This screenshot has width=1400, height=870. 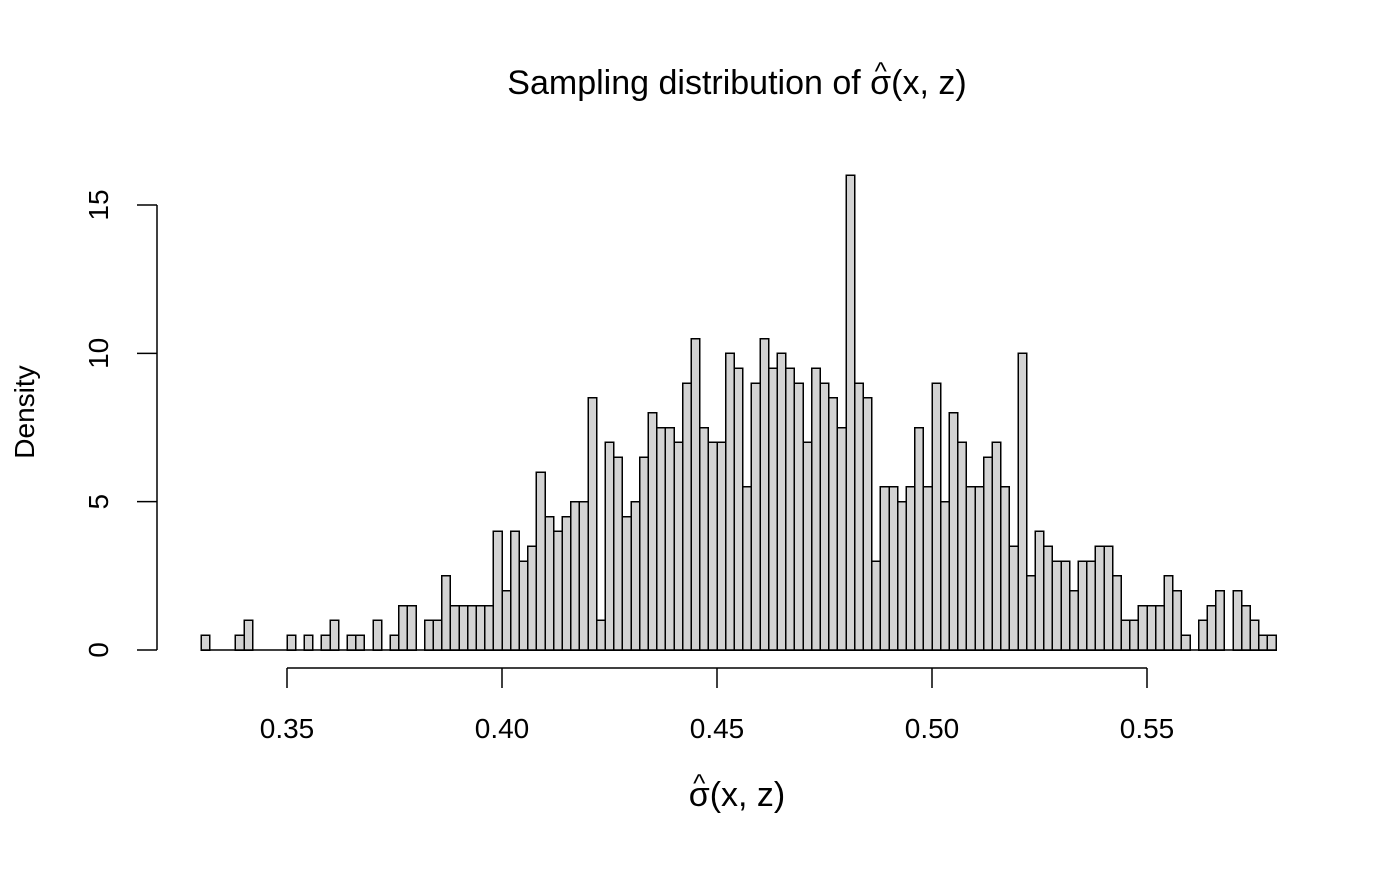 What do you see at coordinates (932, 728) in the screenshot?
I see `x-tick-label: 0.50` at bounding box center [932, 728].